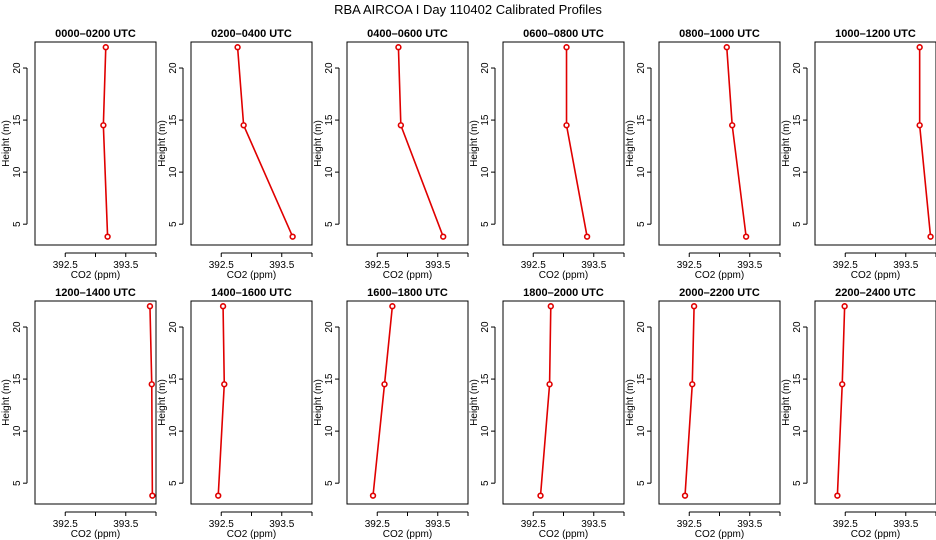 This screenshot has height=540, width=936. Describe the element at coordinates (719, 293) in the screenshot. I see `panel-title: 2000–2200 UTC` at that location.